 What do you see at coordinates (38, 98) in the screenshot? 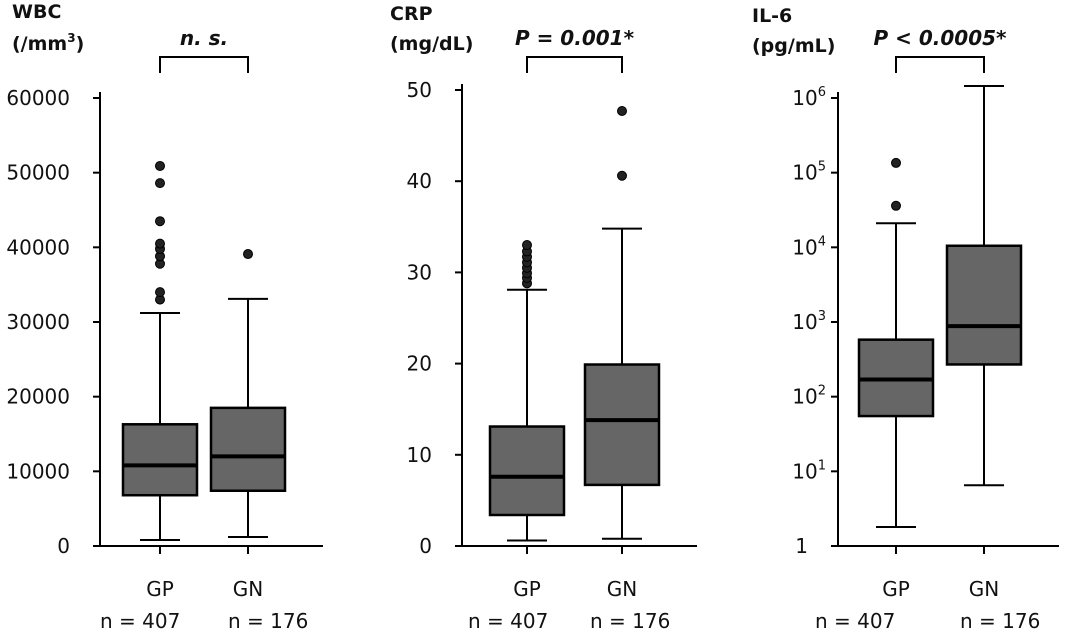
I see `y-tick-label: 60000` at bounding box center [38, 98].